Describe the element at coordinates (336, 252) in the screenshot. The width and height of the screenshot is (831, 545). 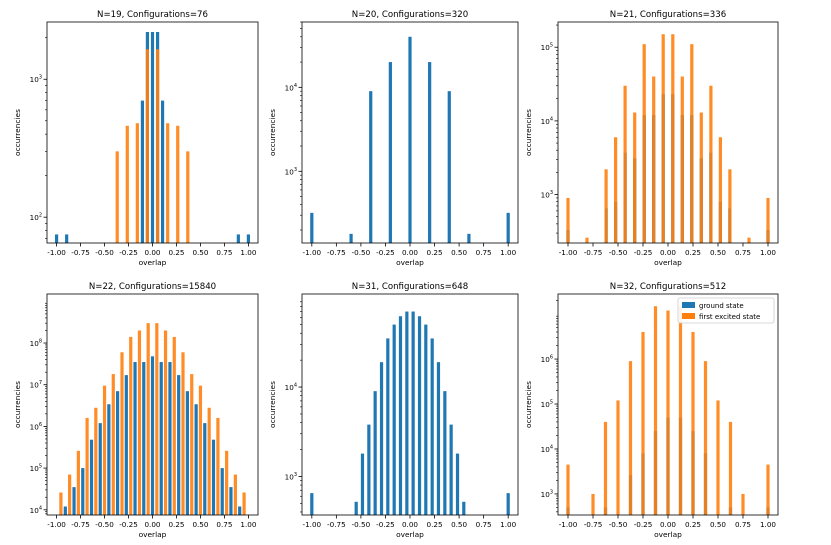
I see `chart-2-x-tick-label: -0.75` at that location.